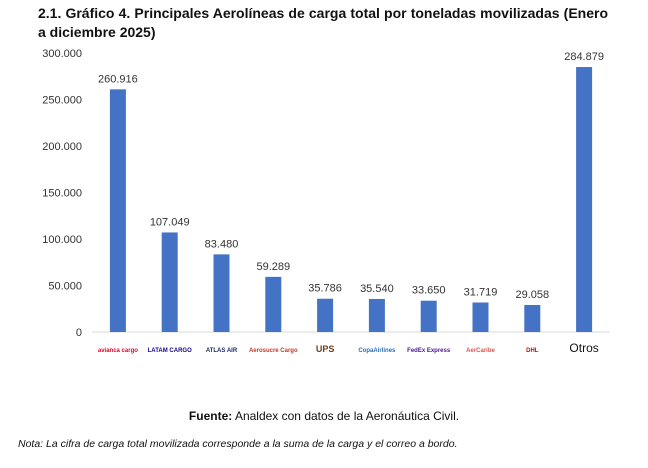 The width and height of the screenshot is (648, 468). I want to click on category-label: UPS, so click(325, 349).